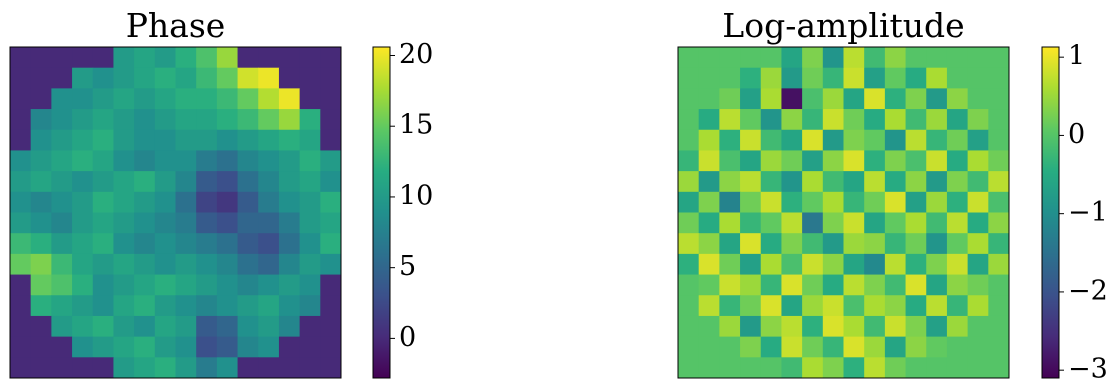  Describe the element at coordinates (176, 25) in the screenshot. I see `chart-title: Phase` at that location.